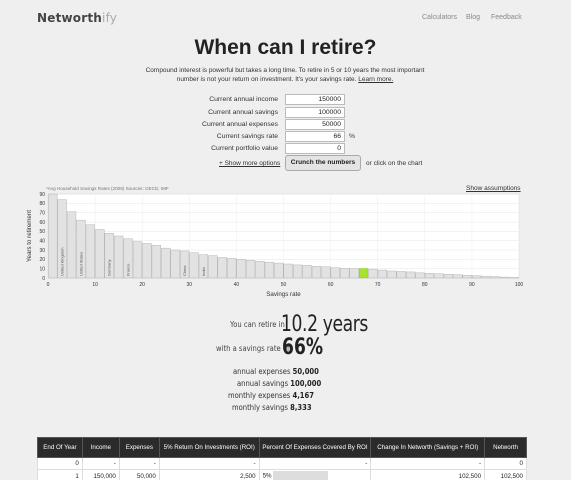  I want to click on x-tick-label: 60, so click(331, 285).